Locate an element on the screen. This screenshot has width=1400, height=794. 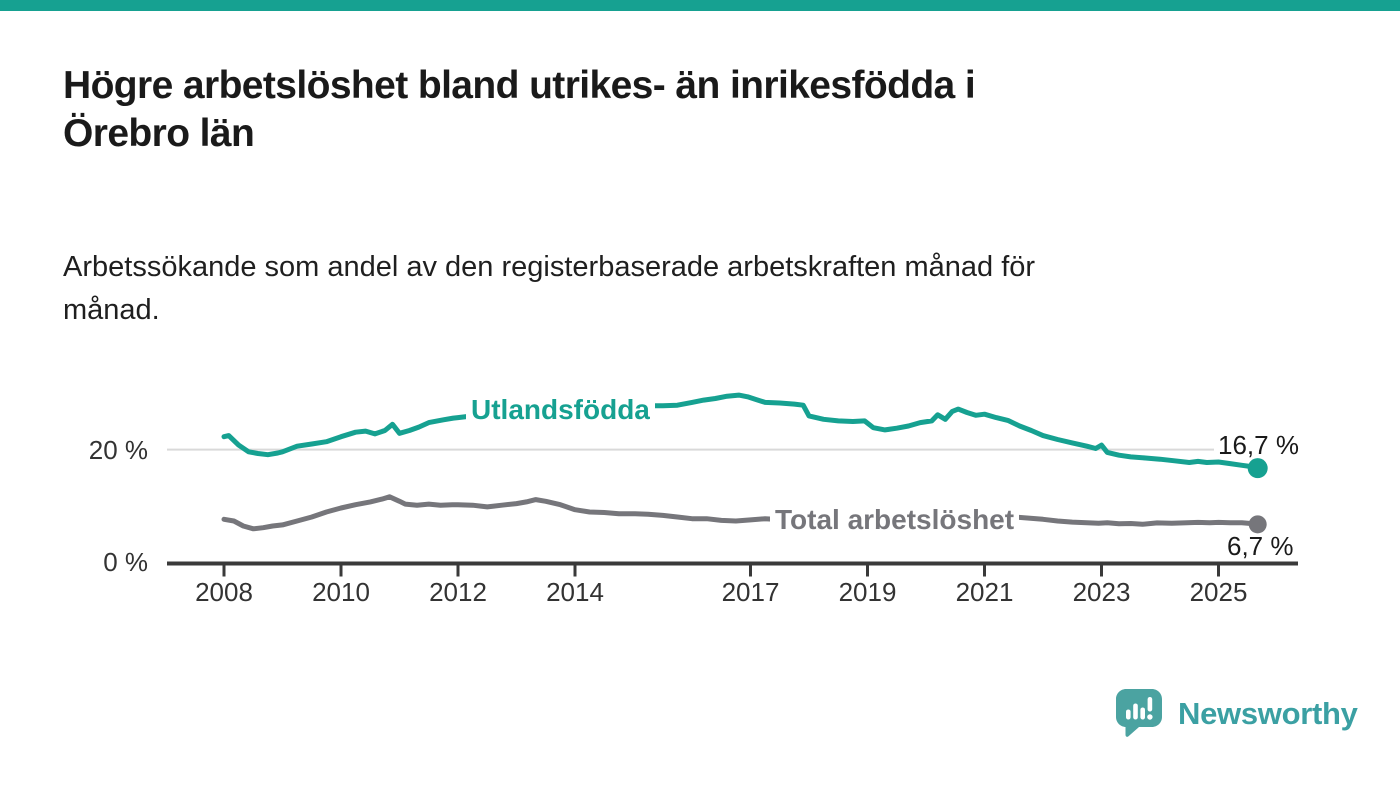
page-subtitle-line-2: månad. is located at coordinates (111, 310).